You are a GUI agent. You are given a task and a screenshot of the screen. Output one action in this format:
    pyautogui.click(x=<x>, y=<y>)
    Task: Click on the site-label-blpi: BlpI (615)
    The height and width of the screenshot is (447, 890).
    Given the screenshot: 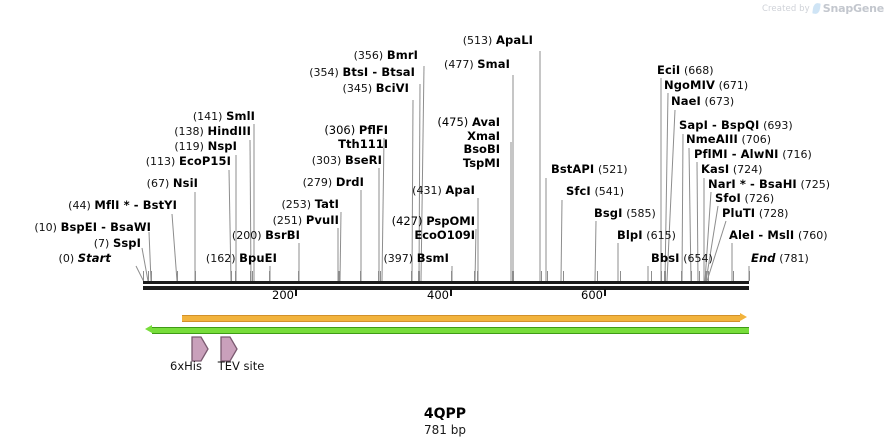 What is the action you would take?
    pyautogui.click(x=646, y=236)
    